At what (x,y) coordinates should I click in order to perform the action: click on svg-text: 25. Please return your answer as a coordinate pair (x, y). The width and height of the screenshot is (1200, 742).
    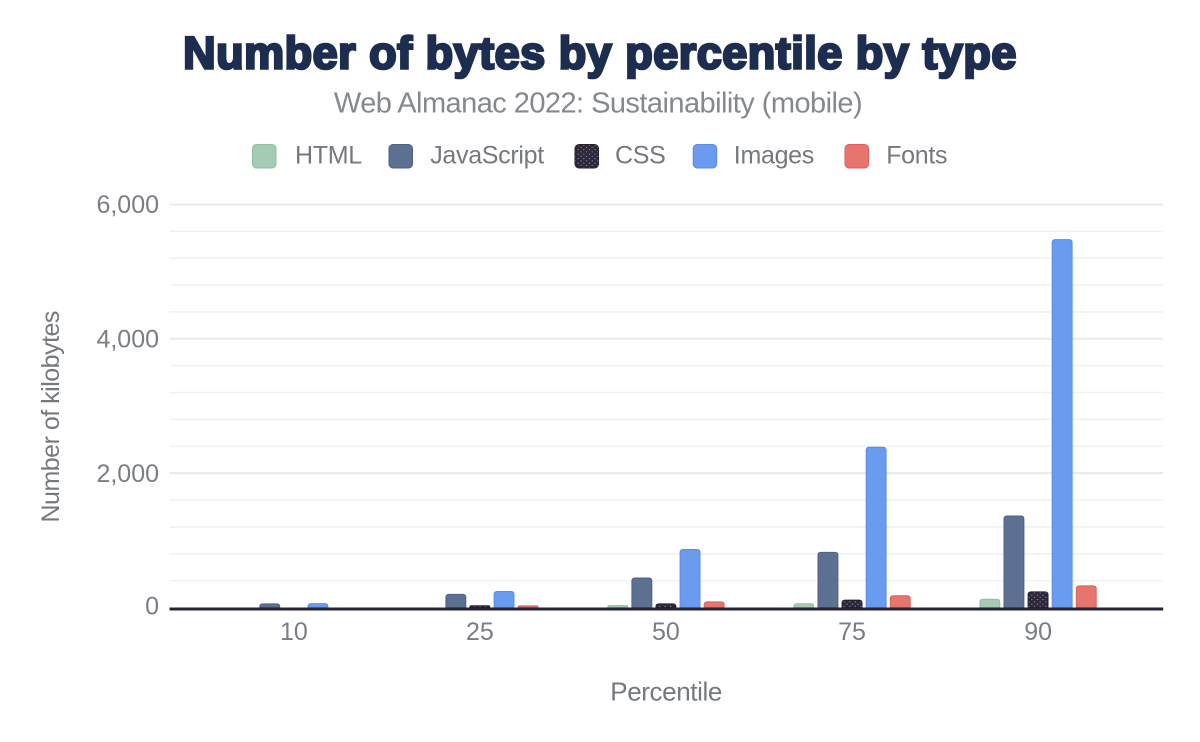
    Looking at the image, I should click on (480, 632).